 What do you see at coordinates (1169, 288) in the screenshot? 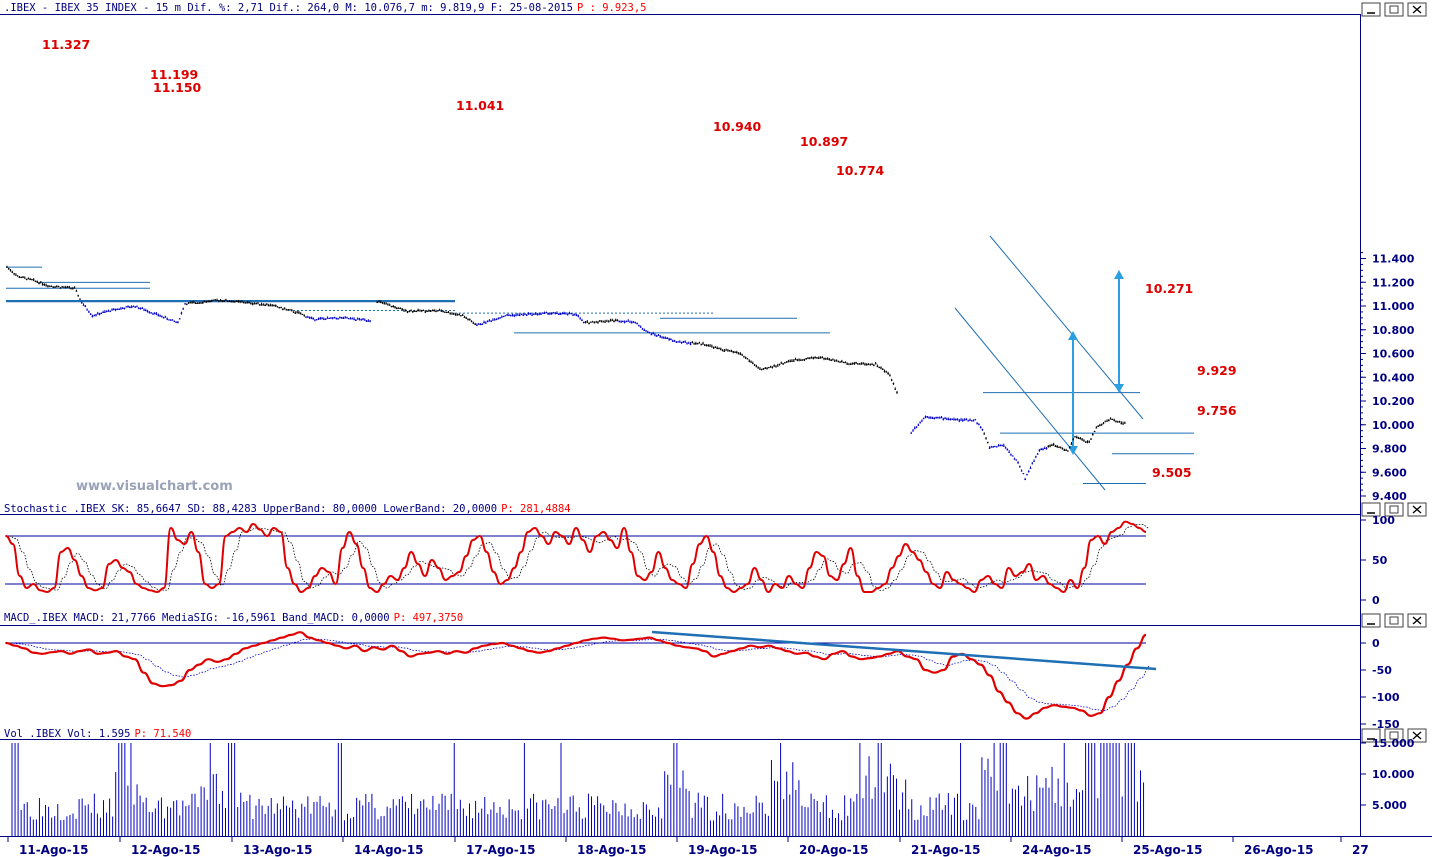
I see `price-level-label: 10.271` at bounding box center [1169, 288].